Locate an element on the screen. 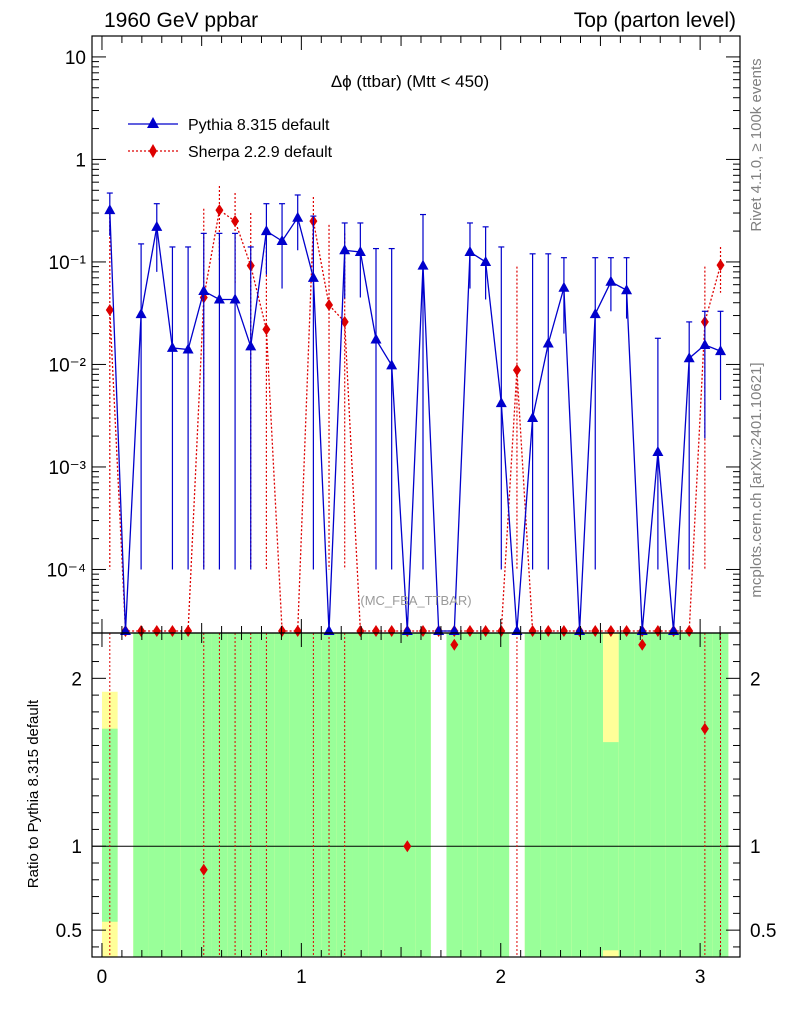 The image size is (786, 1029). side-label-mcplots: mcplots.cern.ch [arXiv:2401.10621] is located at coordinates (756, 479).